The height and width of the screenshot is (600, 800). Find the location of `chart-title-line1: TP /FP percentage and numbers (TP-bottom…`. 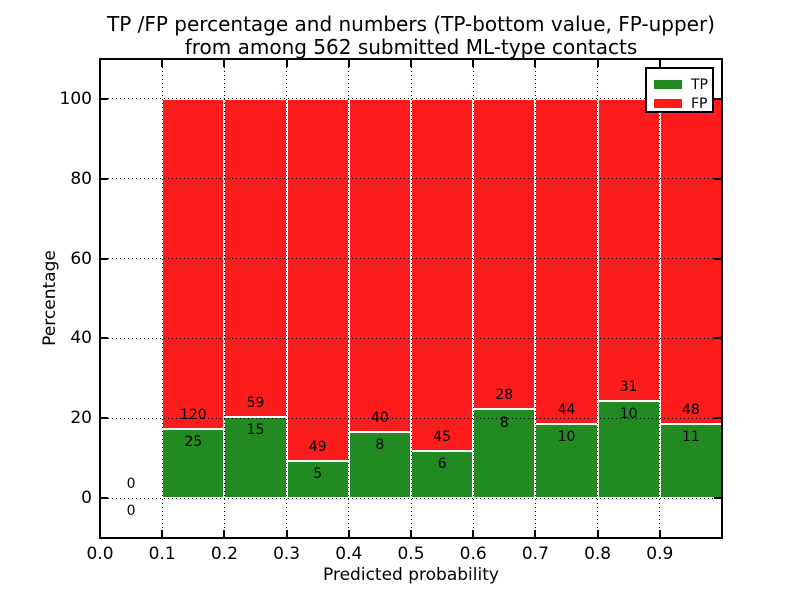

chart-title-line1: TP /FP percentage and numbers (TP-bottom… is located at coordinates (411, 24).